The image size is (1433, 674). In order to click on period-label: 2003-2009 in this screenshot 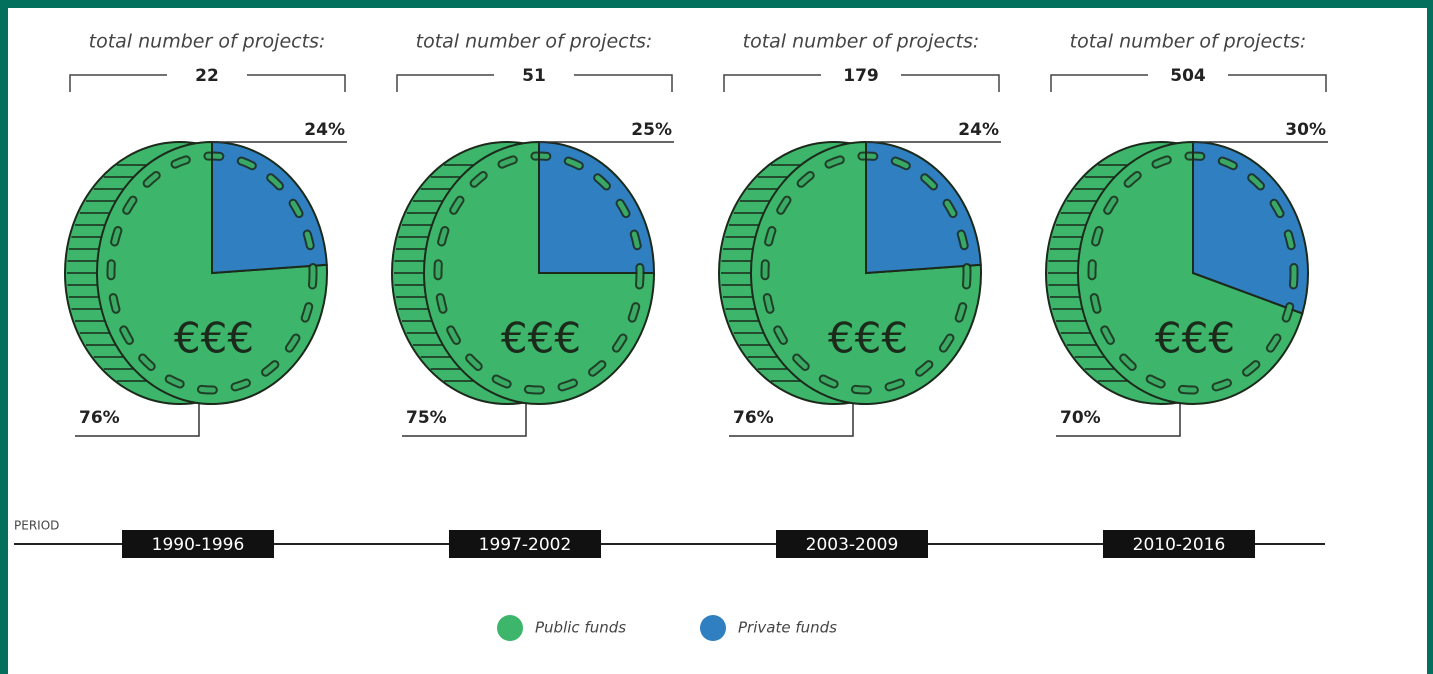, I will do `click(852, 545)`.